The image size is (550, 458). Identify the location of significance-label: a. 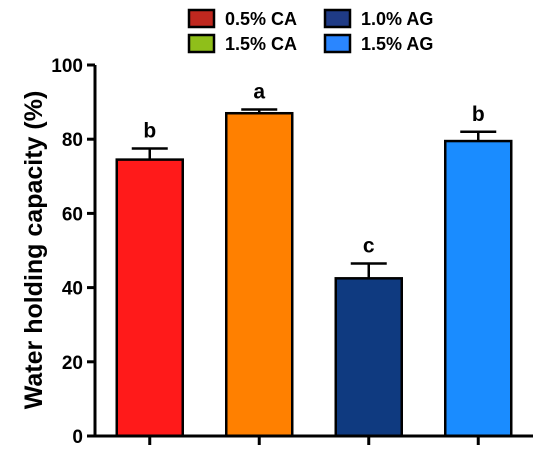
(259, 92).